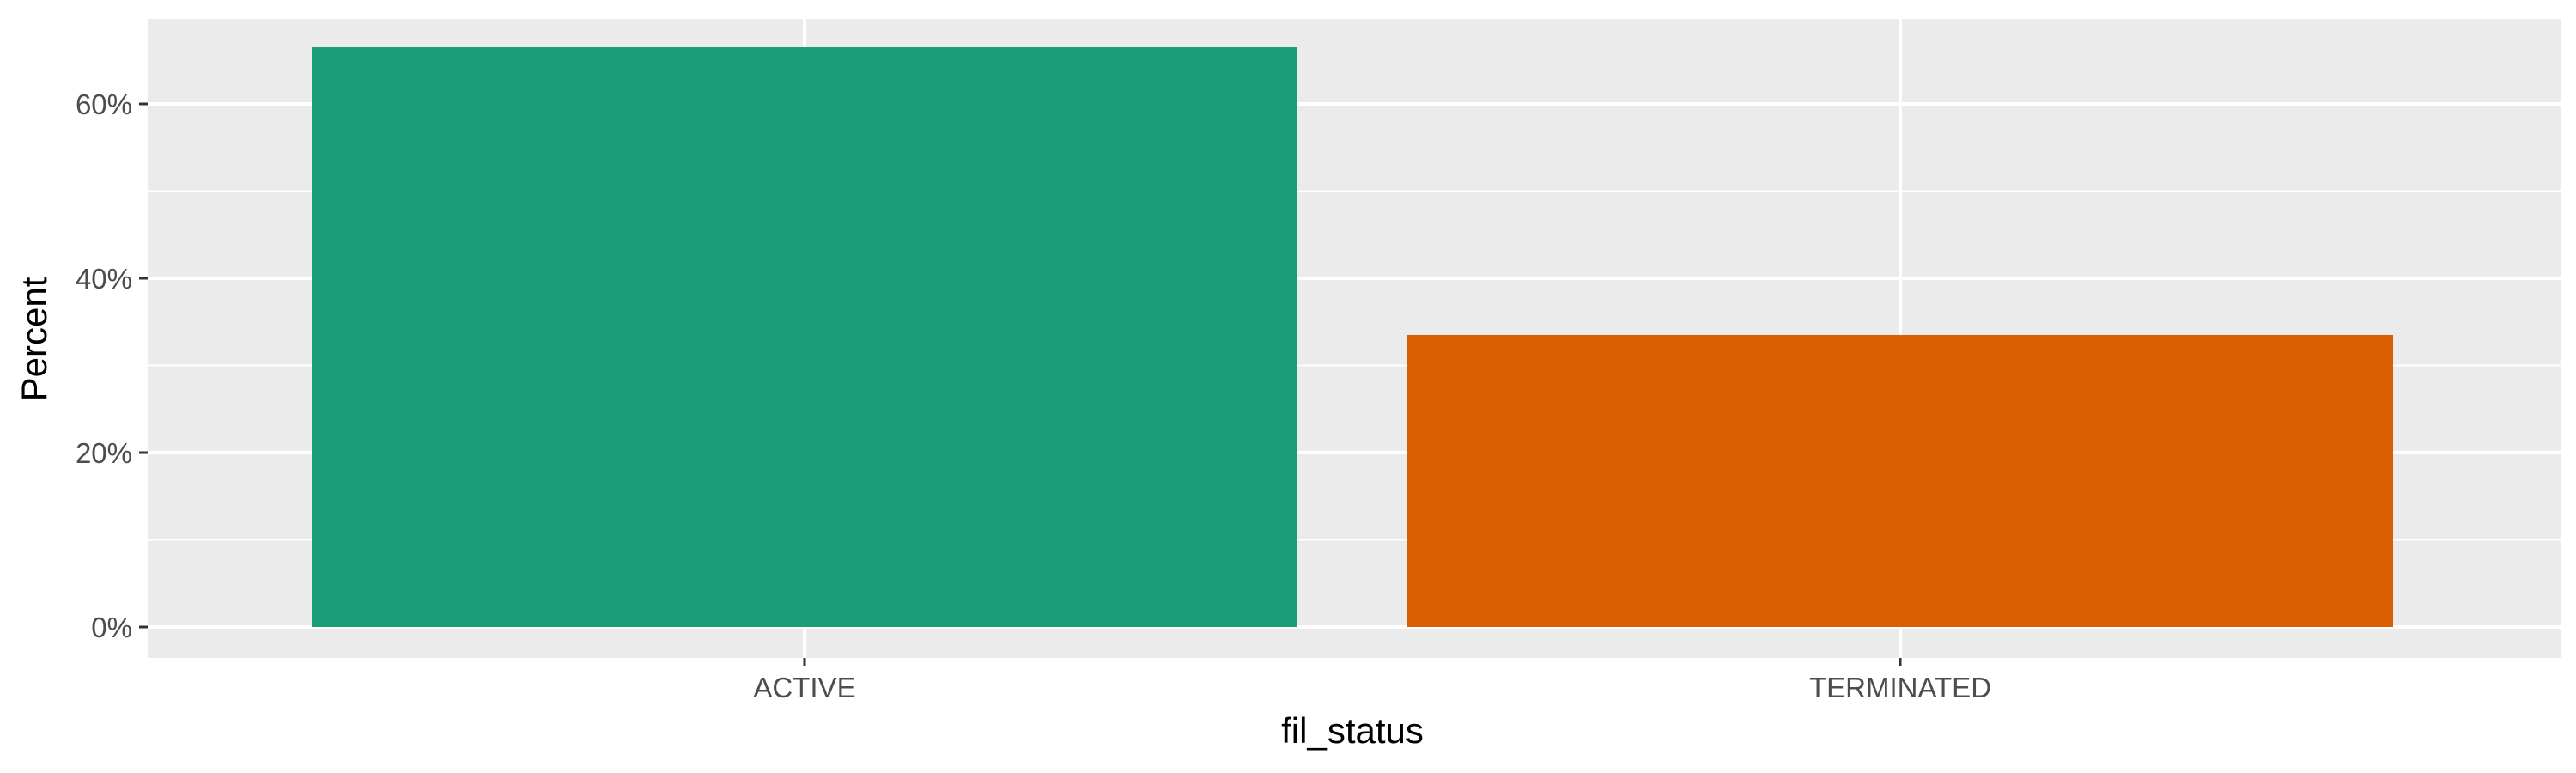  I want to click on y-tick-label: 20%, so click(104, 453).